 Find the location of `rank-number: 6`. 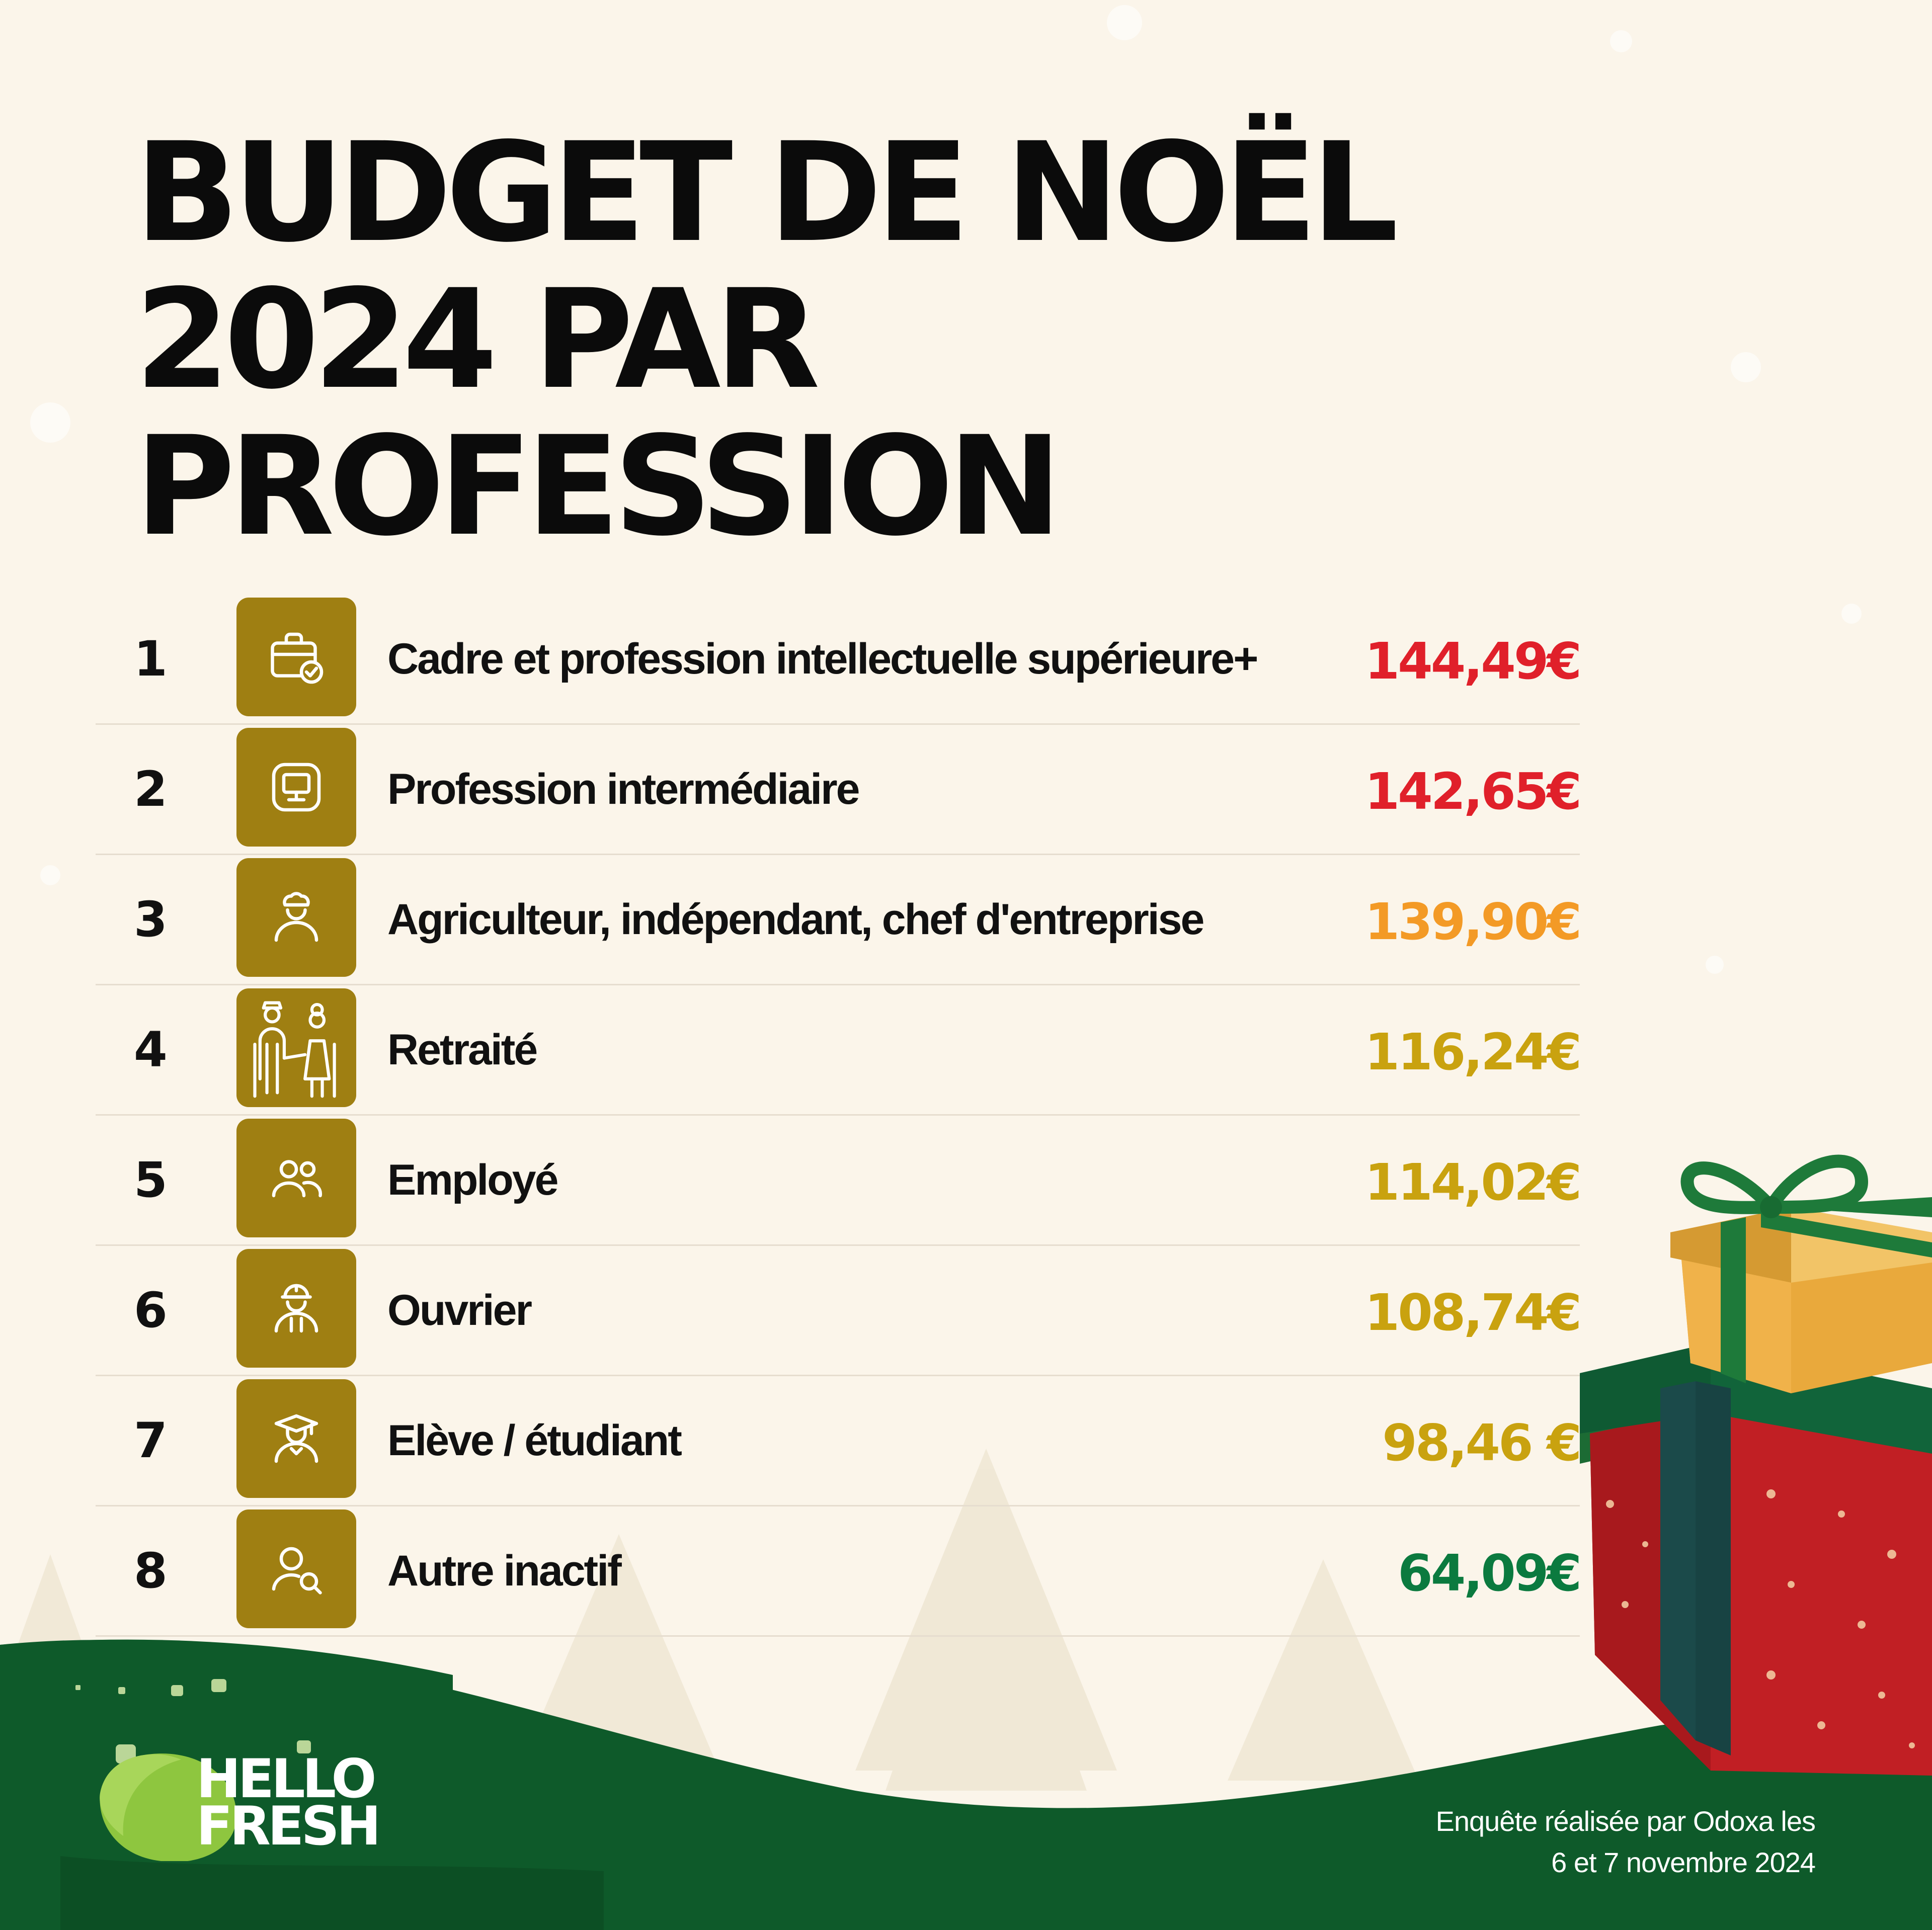

rank-number: 6 is located at coordinates (151, 1310).